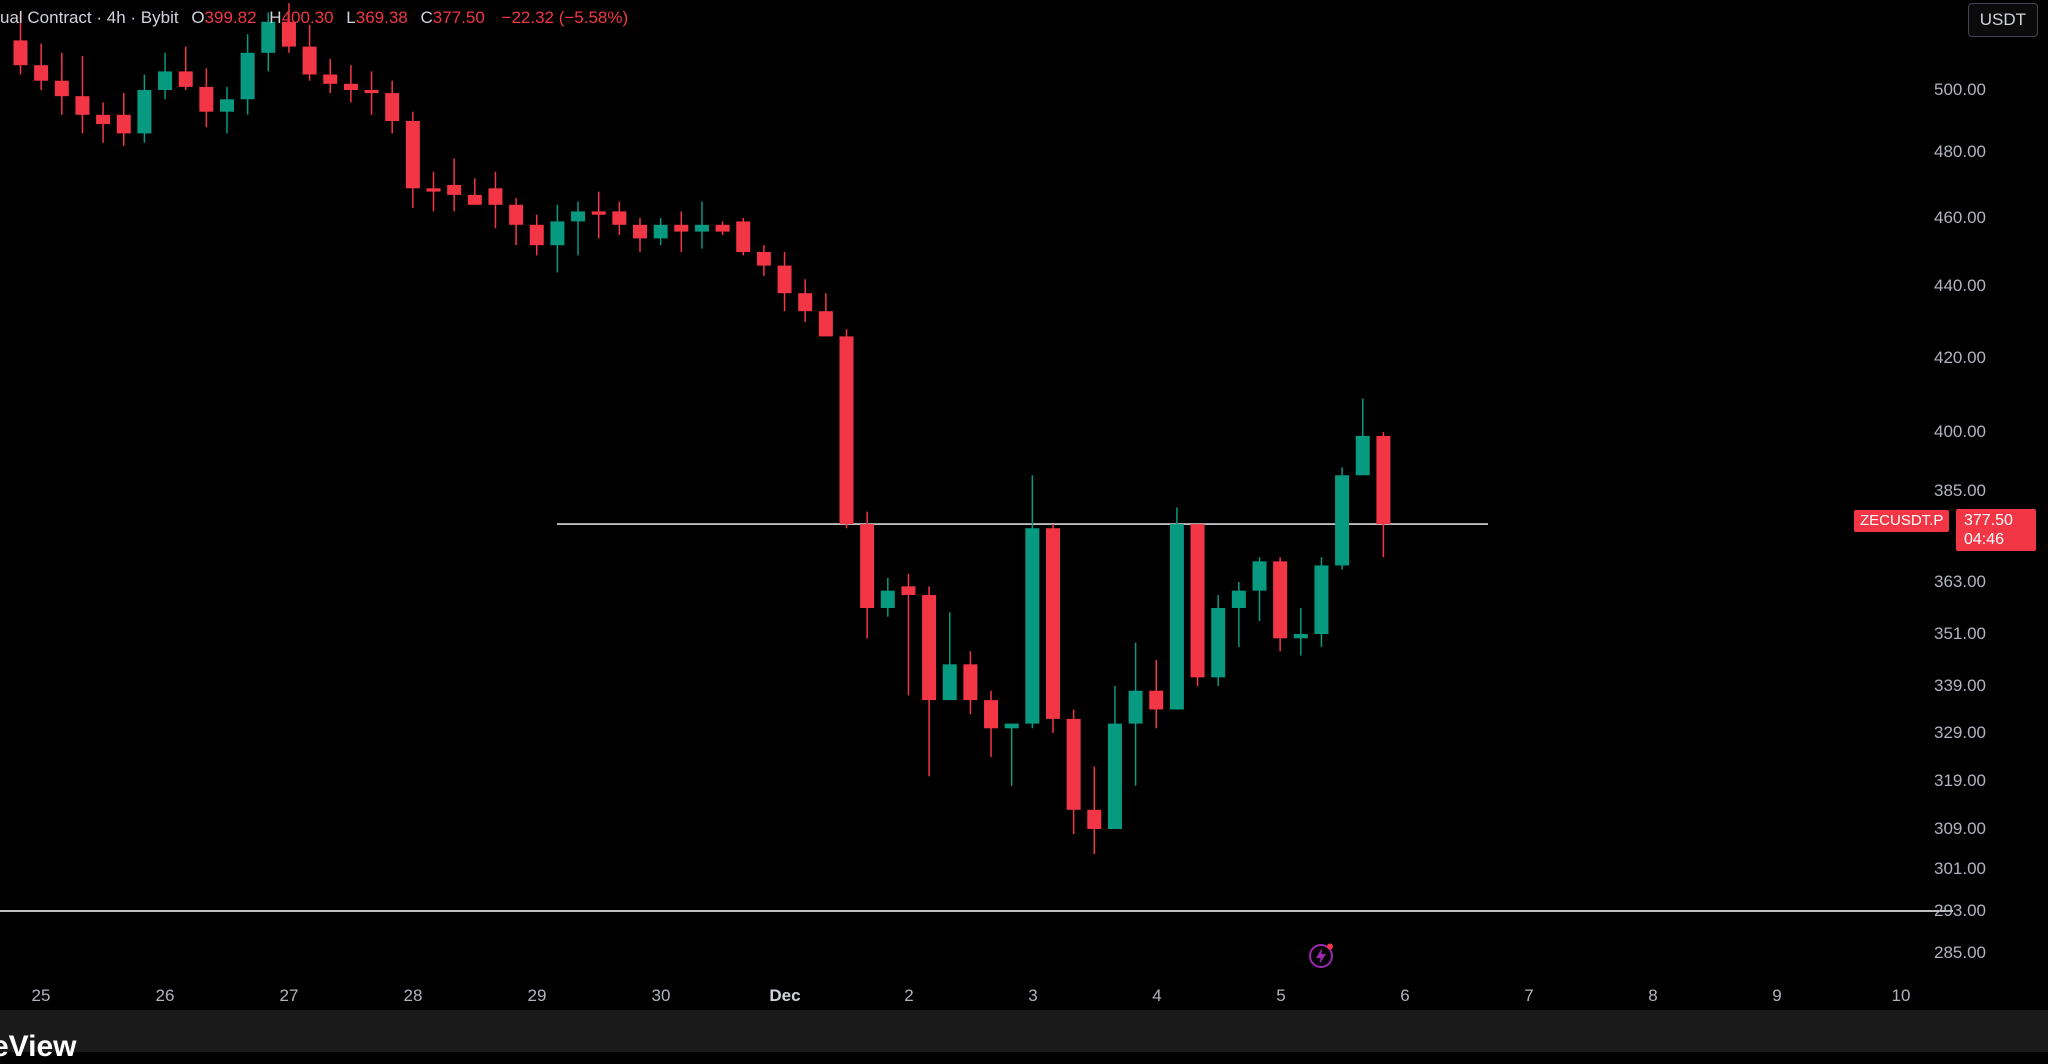  What do you see at coordinates (2002, 20) in the screenshot?
I see `currency-button: USDT` at bounding box center [2002, 20].